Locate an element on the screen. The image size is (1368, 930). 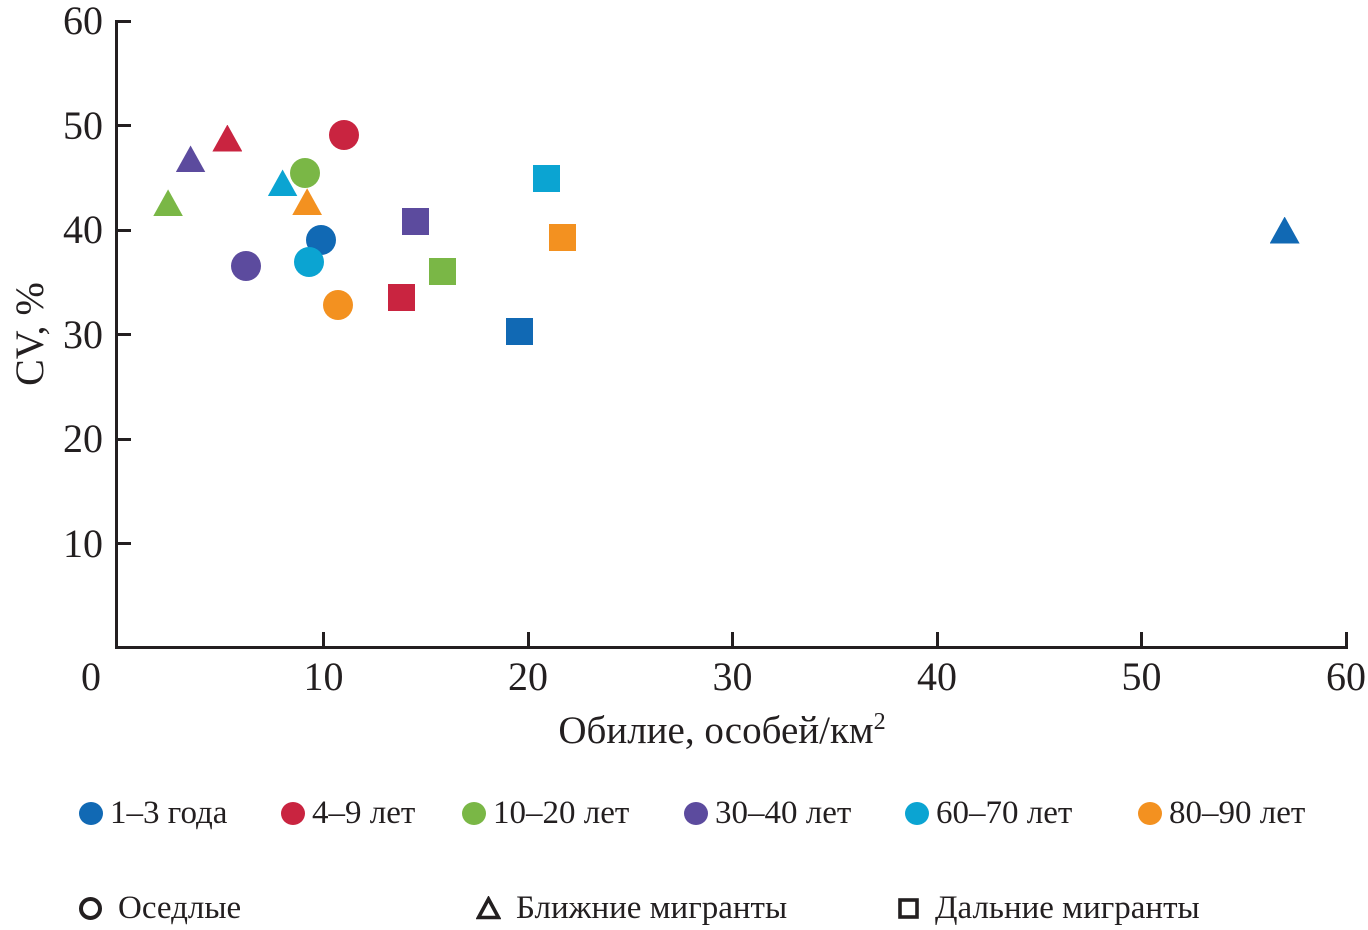
x-axis-line is located at coordinates (731, 647).